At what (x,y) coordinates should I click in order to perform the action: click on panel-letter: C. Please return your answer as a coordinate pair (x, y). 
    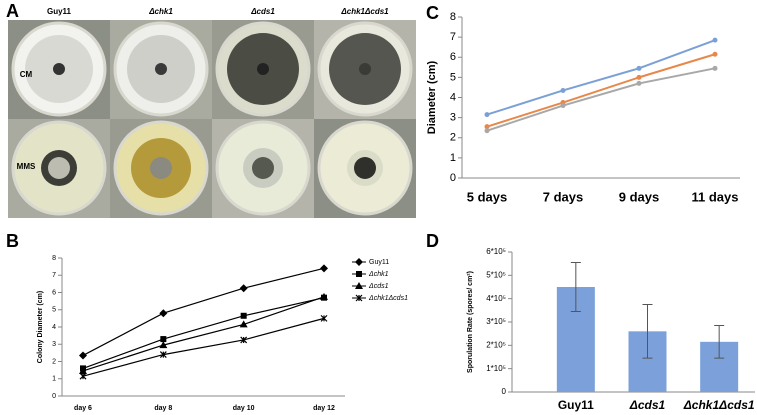
    Looking at the image, I should click on (432, 13).